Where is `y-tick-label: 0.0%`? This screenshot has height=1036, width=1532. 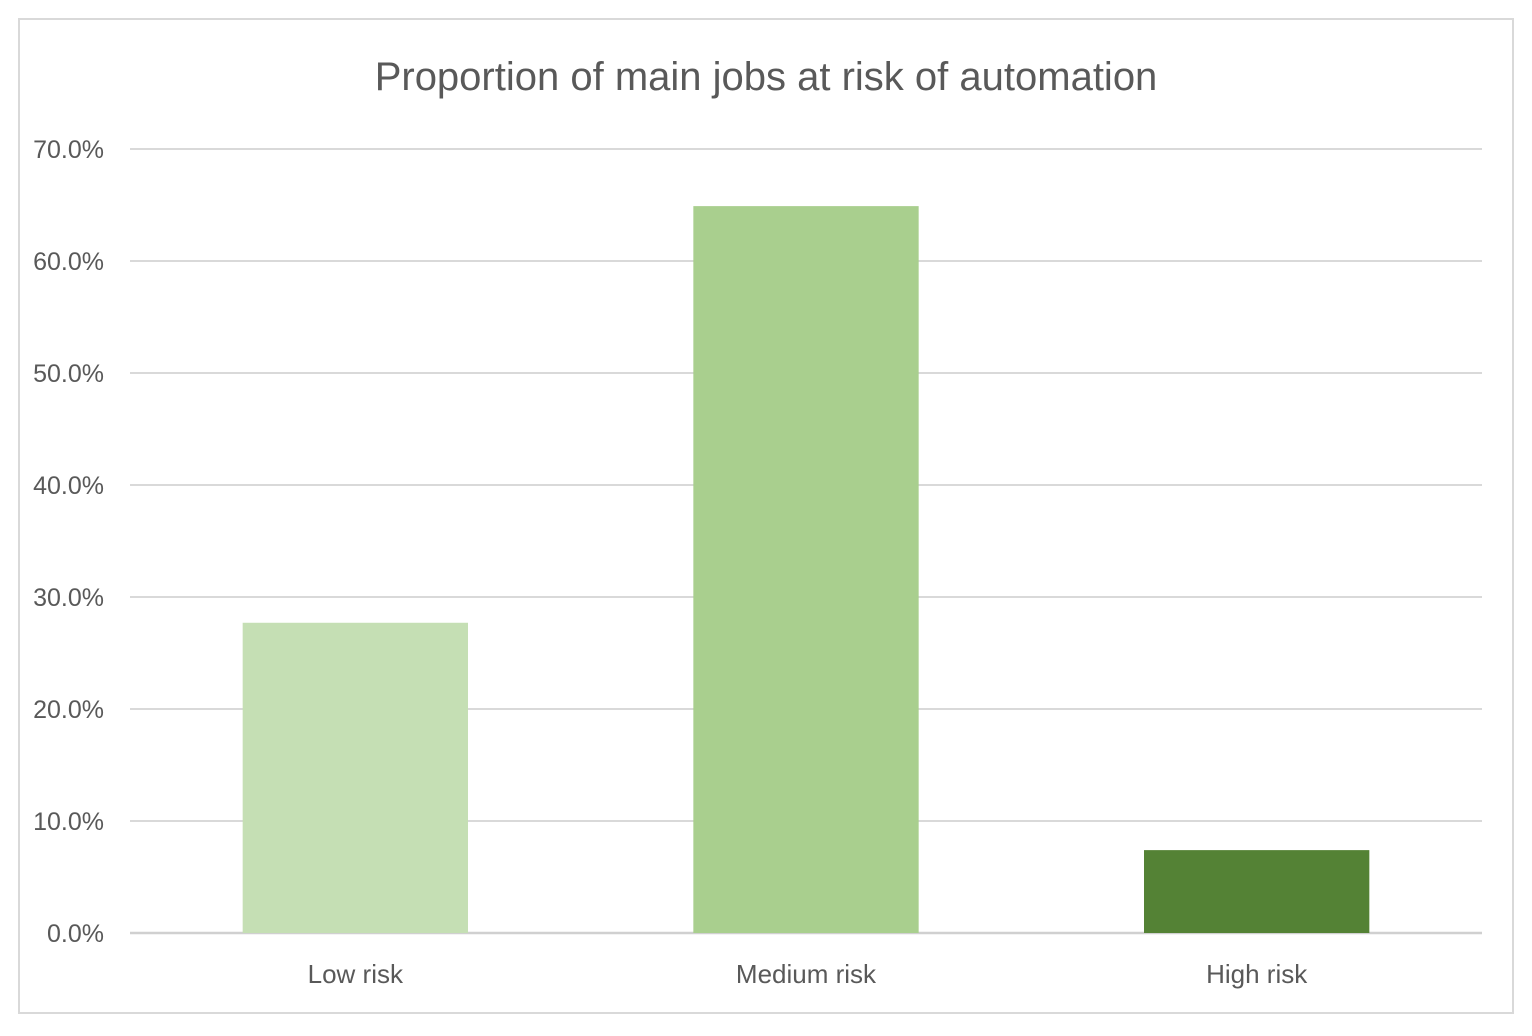 y-tick-label: 0.0% is located at coordinates (75, 934).